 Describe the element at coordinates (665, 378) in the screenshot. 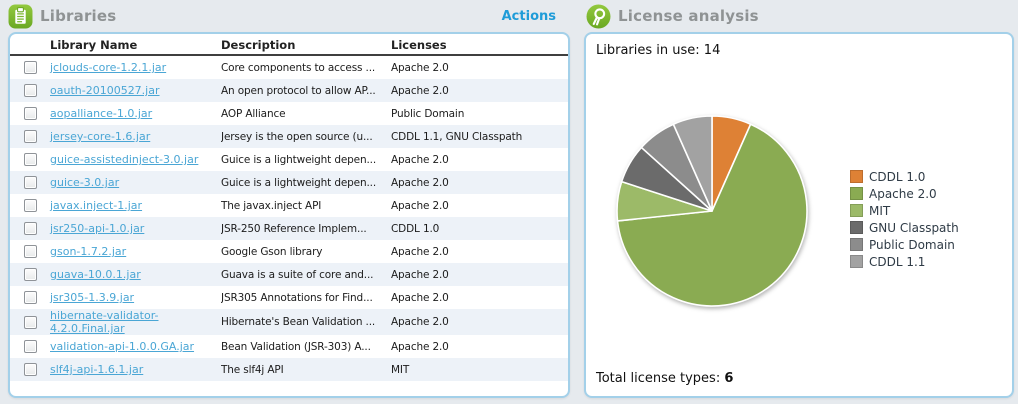

I see `total-license-types-text: Total license types: 6` at that location.